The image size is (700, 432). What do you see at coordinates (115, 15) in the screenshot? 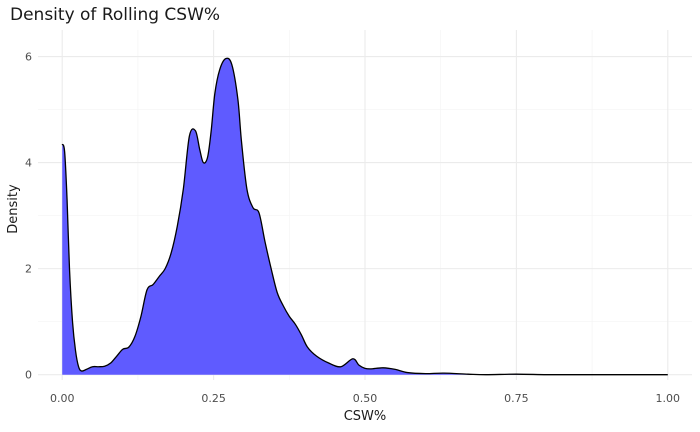
I see `chart-title: Density of Rolling CSW%` at bounding box center [115, 15].